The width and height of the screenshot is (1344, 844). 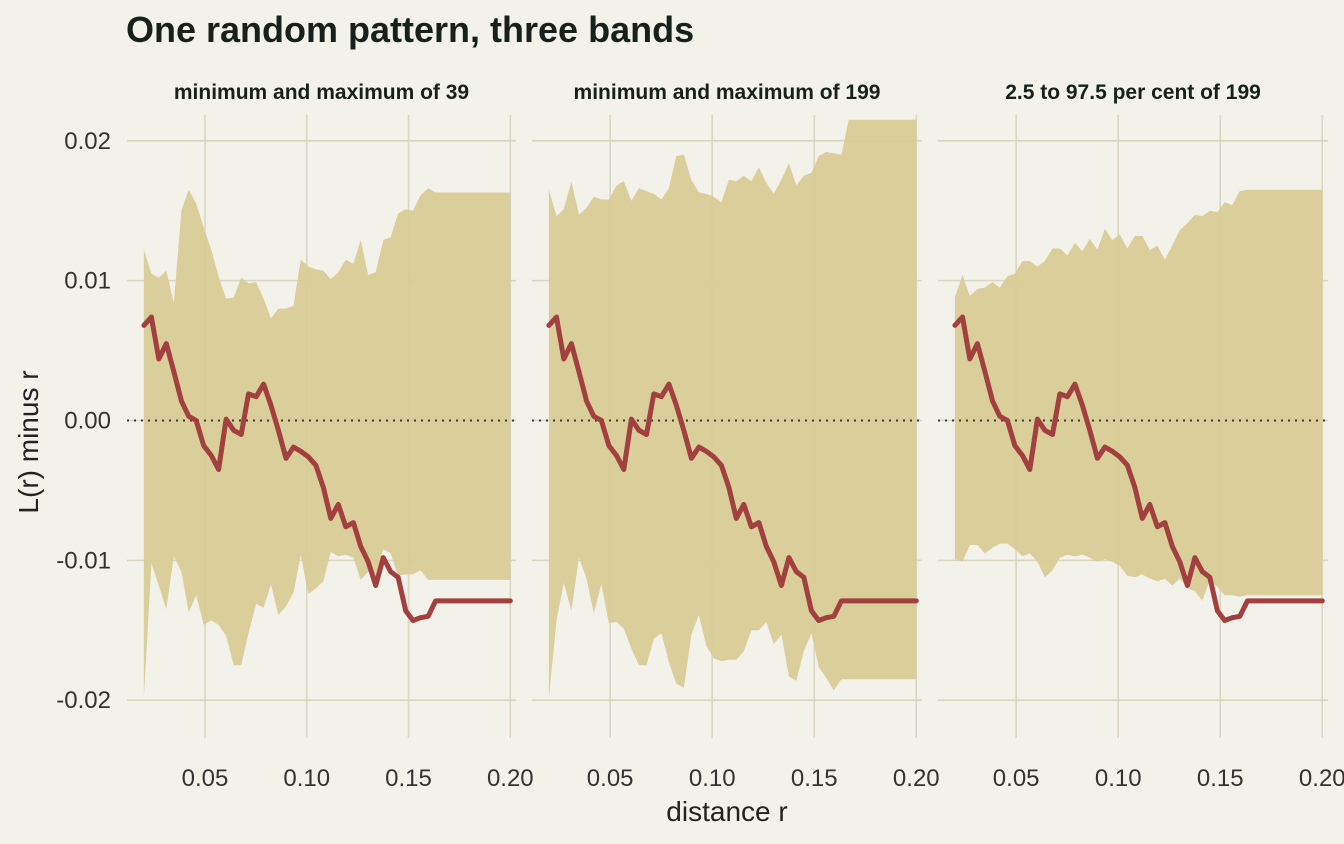 I want to click on y-tick-label: 0.01, so click(x=87, y=281).